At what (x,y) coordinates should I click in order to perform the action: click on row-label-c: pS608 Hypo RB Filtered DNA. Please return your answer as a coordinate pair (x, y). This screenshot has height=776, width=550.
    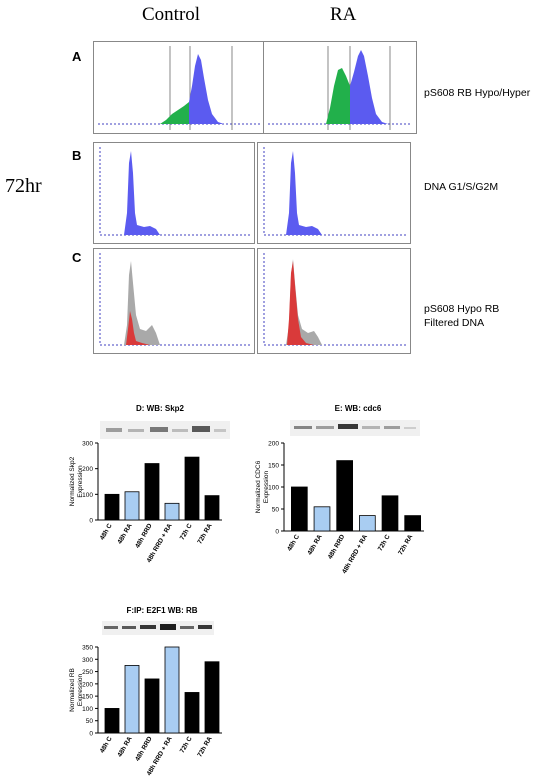
    Looking at the image, I should click on (461, 316).